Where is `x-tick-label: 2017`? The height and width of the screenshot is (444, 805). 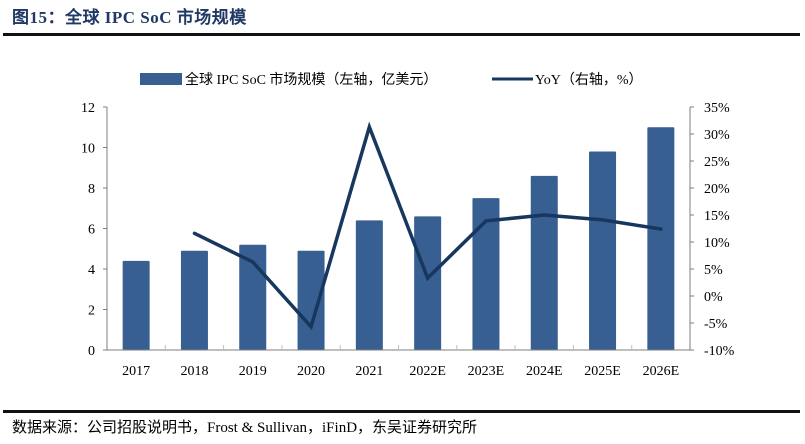
x-tick-label: 2017 is located at coordinates (136, 371).